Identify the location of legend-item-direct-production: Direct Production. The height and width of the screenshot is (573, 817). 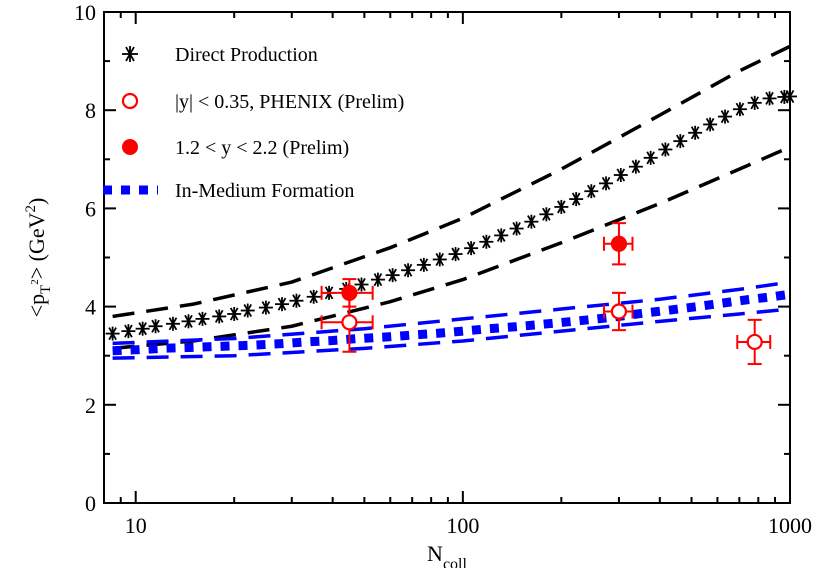
(220, 55).